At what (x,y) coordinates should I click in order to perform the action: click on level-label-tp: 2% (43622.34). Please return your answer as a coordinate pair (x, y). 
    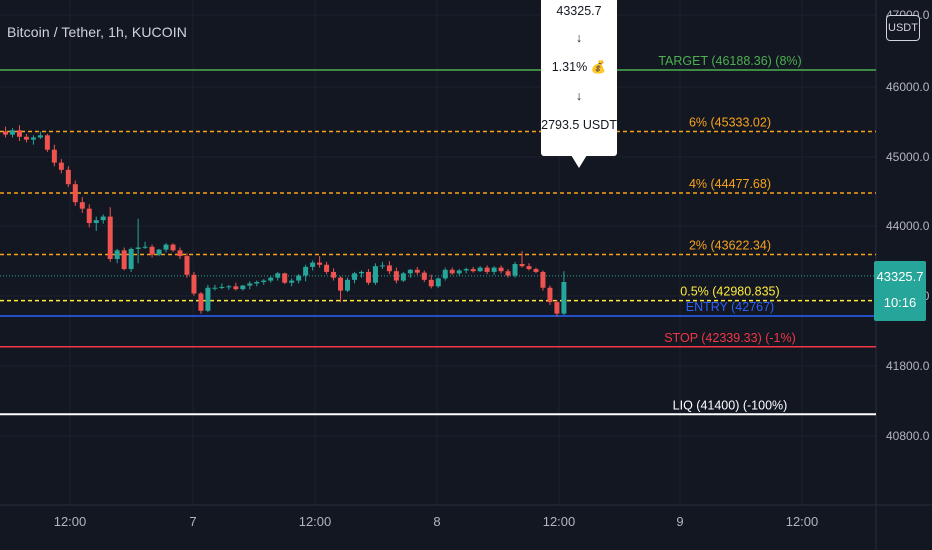
    Looking at the image, I should click on (730, 246).